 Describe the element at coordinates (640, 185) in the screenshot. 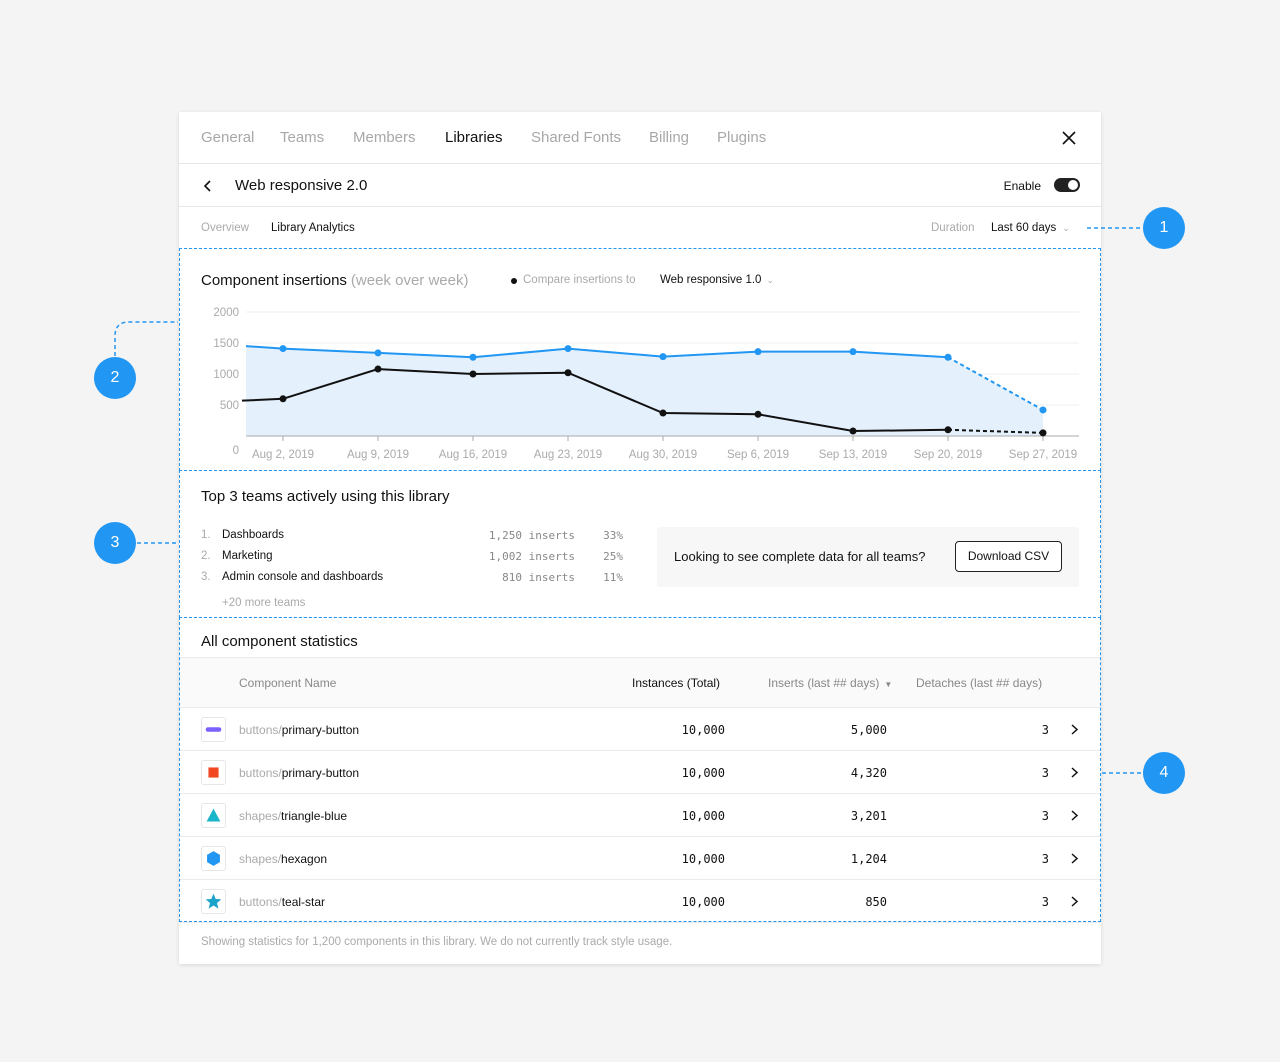

I see `library-header: Web responsive 2.0 Enable` at that location.